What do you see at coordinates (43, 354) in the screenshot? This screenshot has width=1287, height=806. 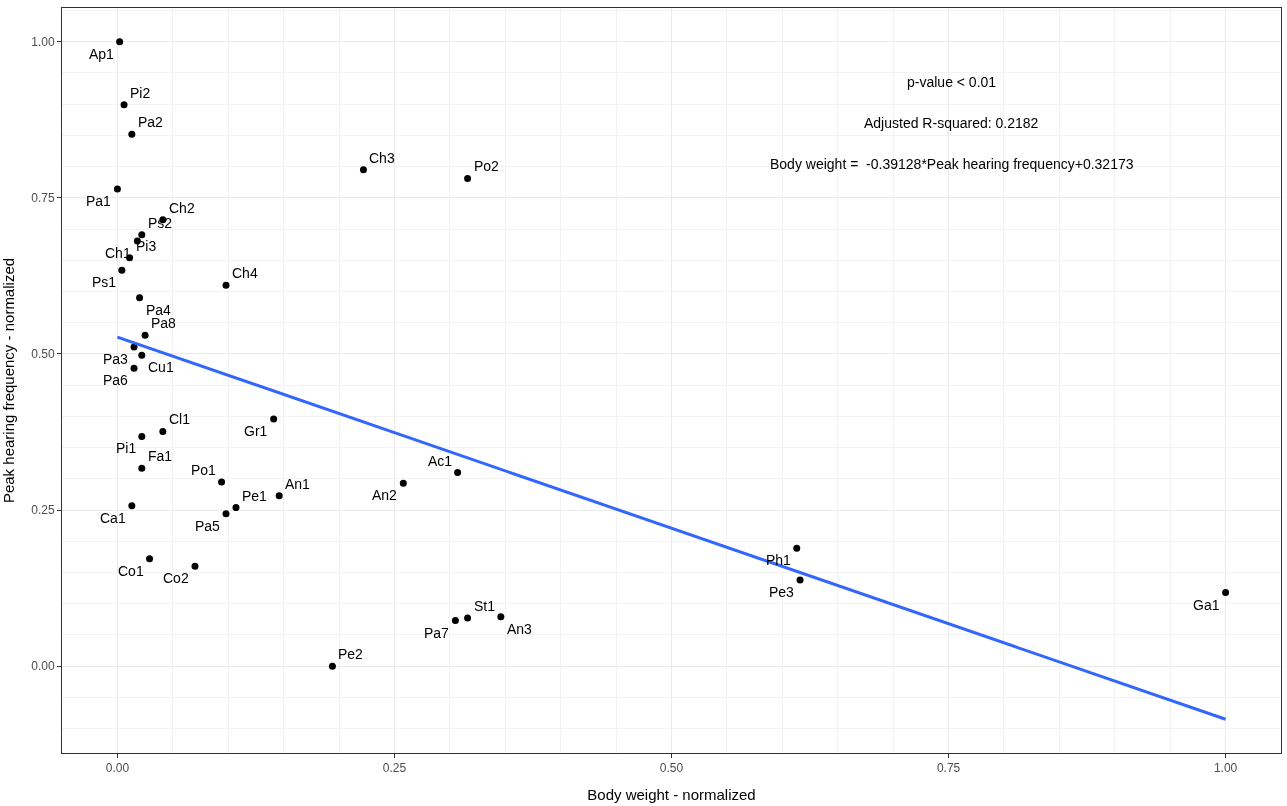 I see `y-tick-label: 0.50` at bounding box center [43, 354].